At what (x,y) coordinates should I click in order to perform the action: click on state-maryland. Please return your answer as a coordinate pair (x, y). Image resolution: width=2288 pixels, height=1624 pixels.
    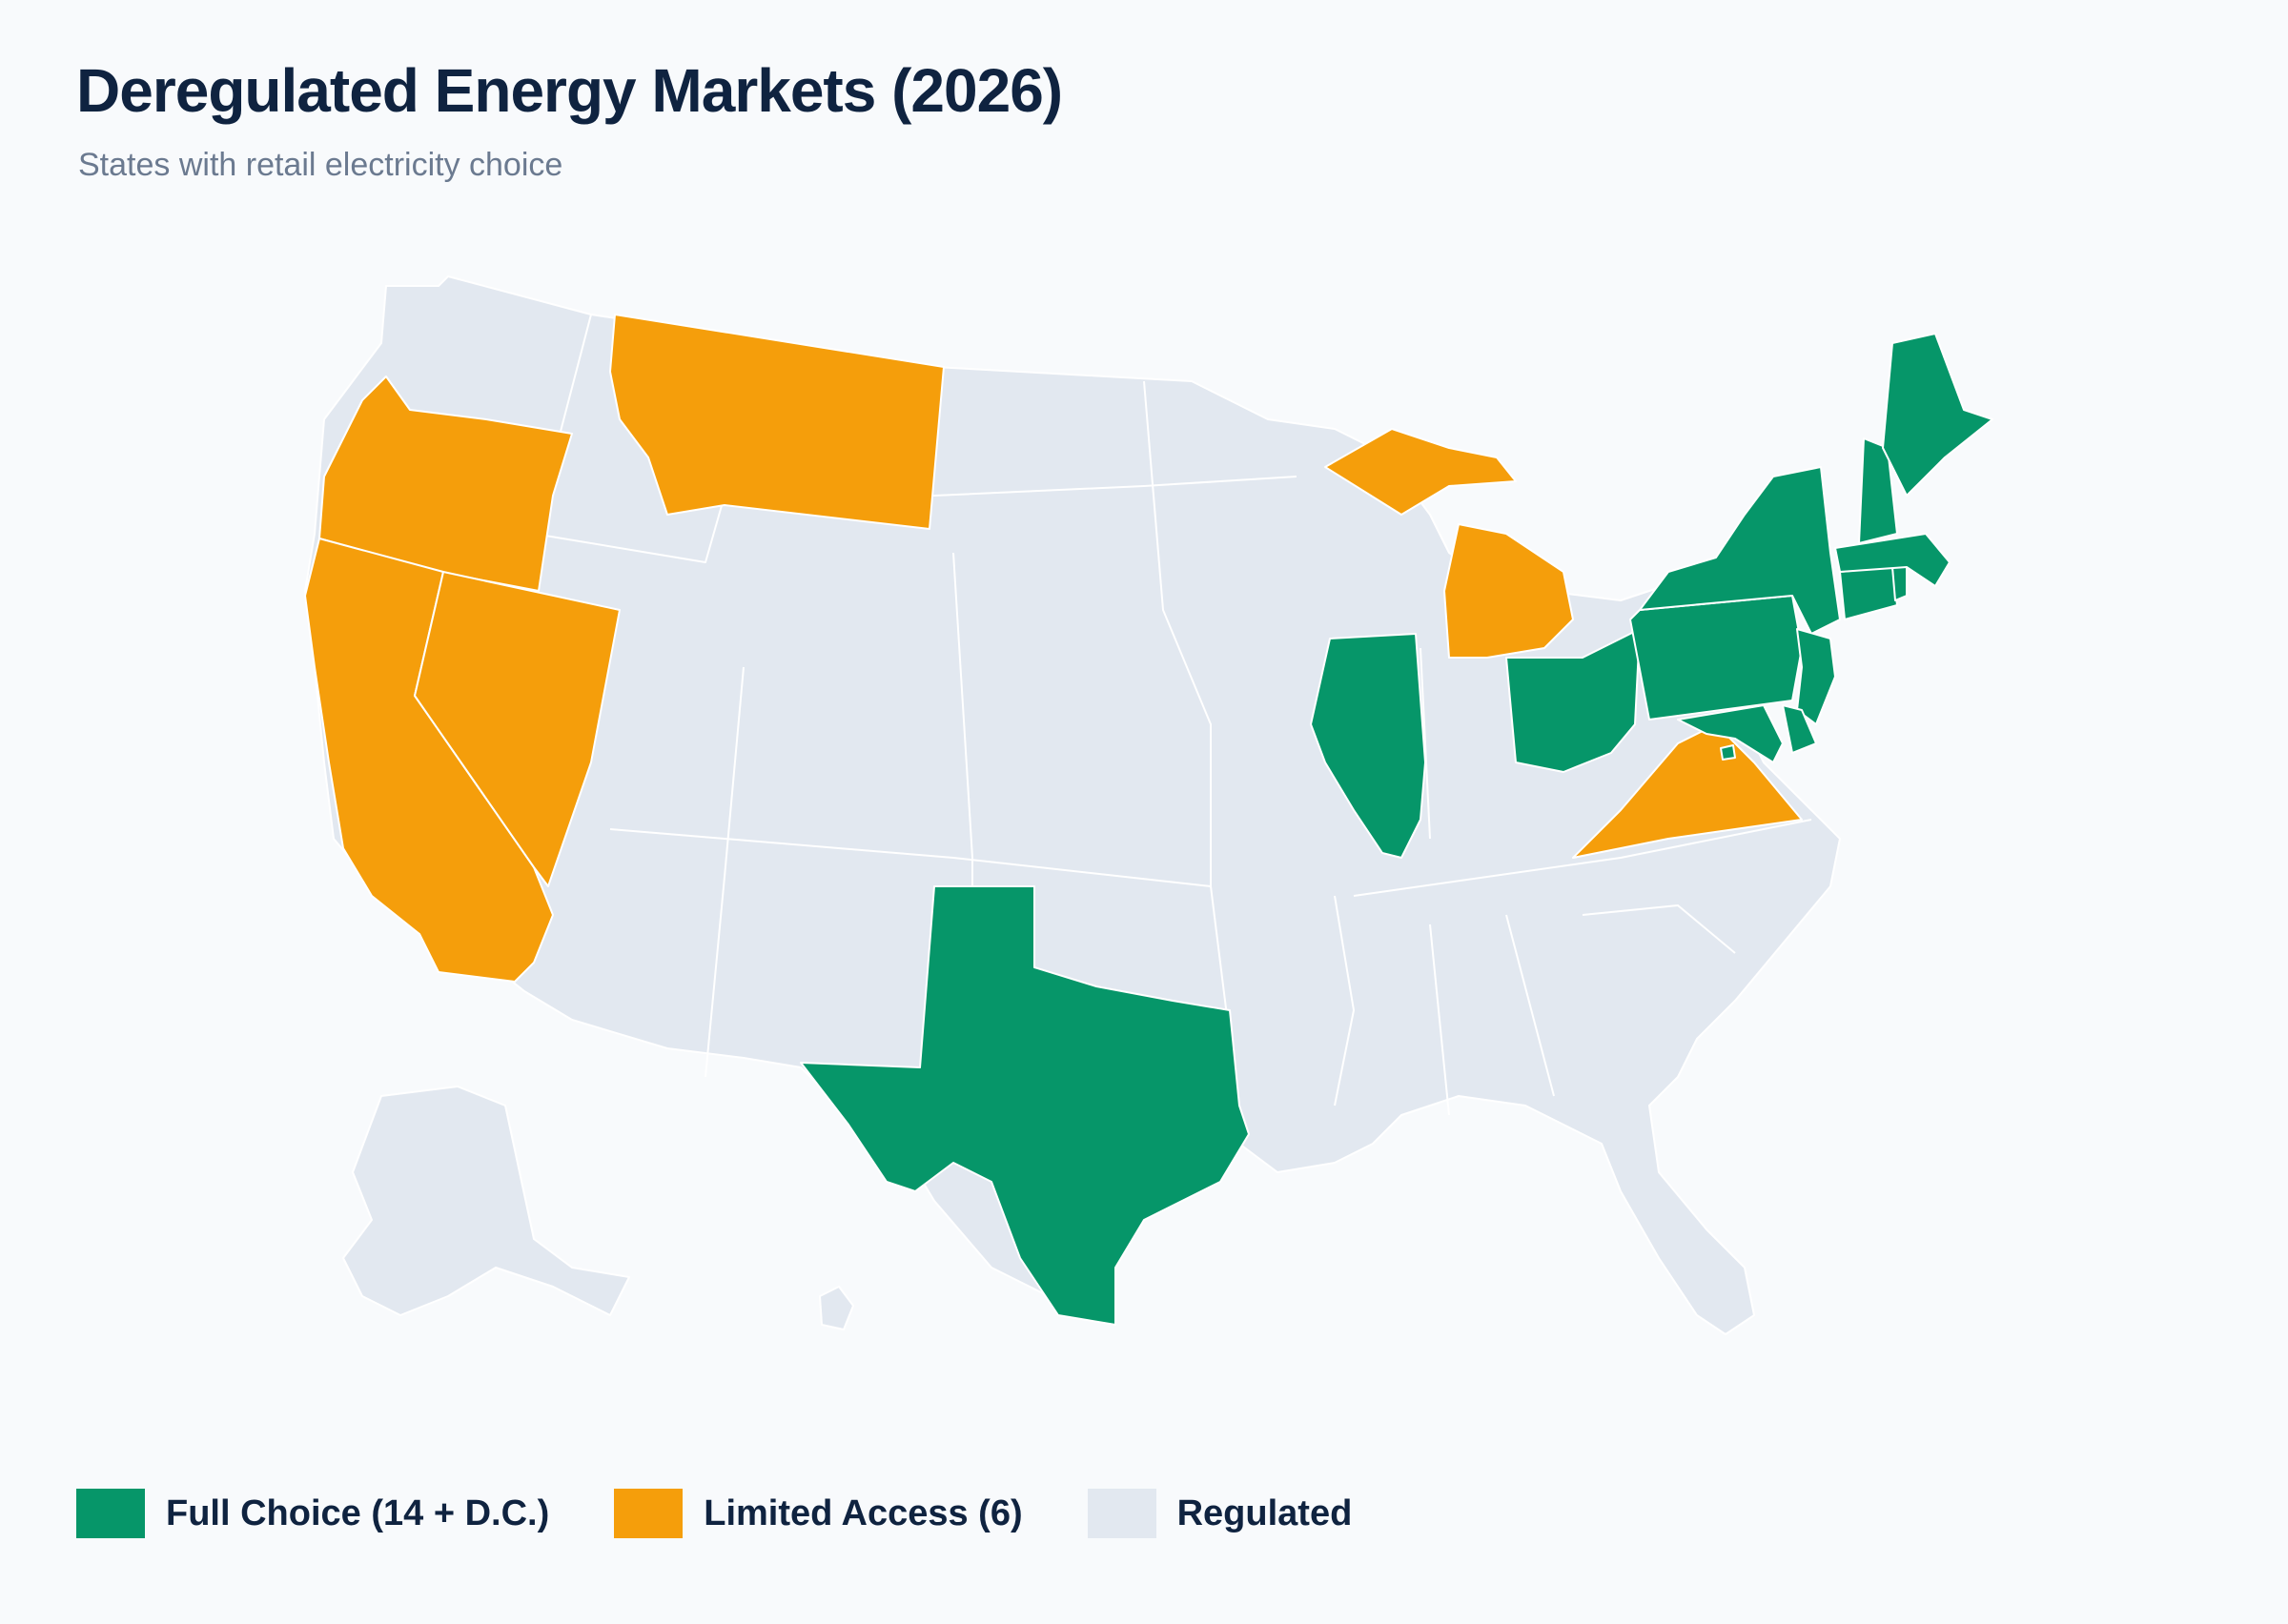
    Looking at the image, I should click on (1731, 733).